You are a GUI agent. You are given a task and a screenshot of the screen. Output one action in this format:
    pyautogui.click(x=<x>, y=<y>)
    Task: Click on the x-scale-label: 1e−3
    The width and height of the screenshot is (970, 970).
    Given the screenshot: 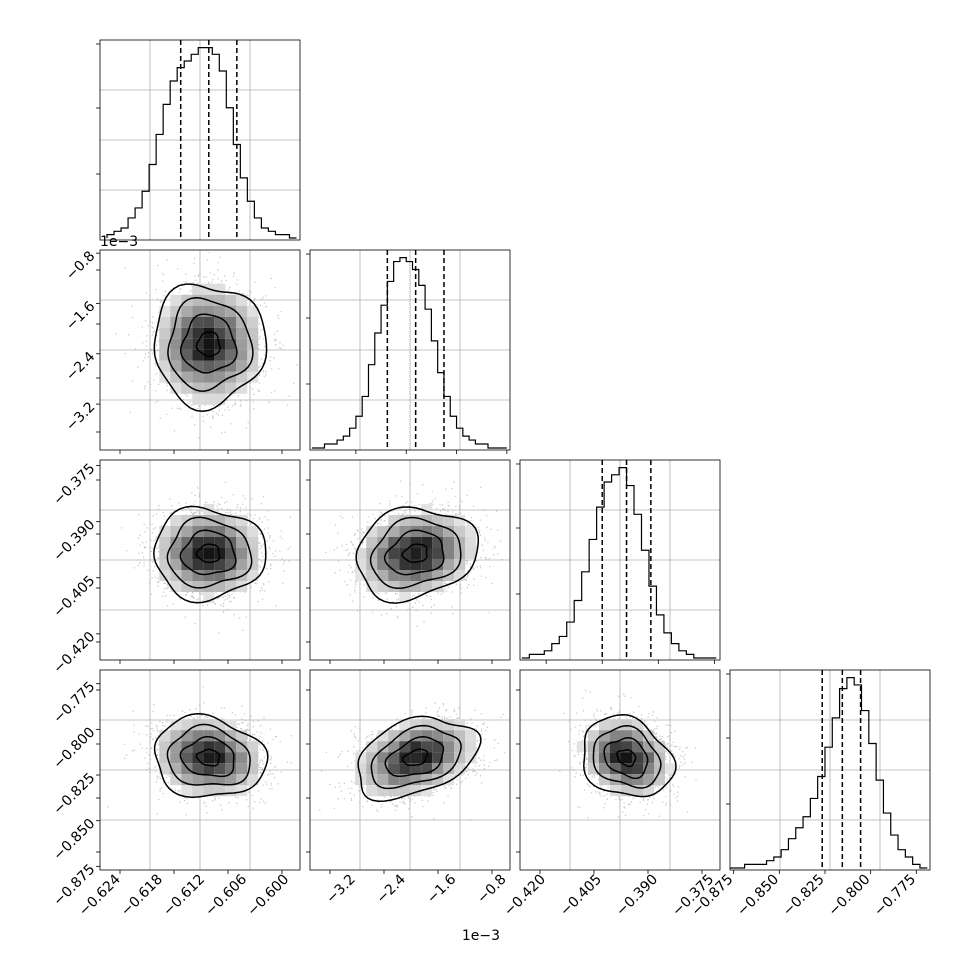 What is the action you would take?
    pyautogui.click(x=481, y=936)
    